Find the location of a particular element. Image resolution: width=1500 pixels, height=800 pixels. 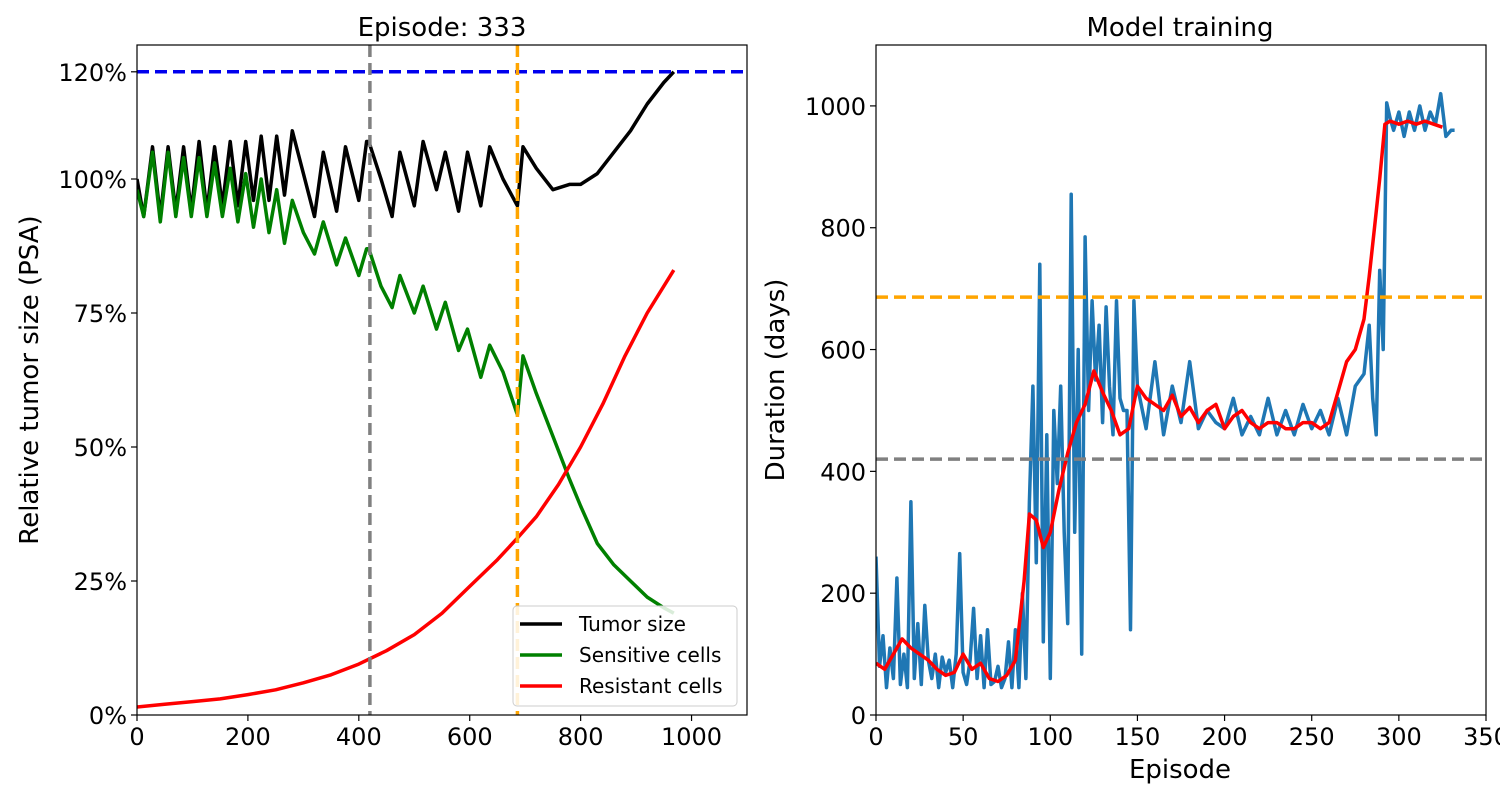

y-axis-ticks: 0% 25% 50% 75% 100% 120% is located at coordinates (97, 394).